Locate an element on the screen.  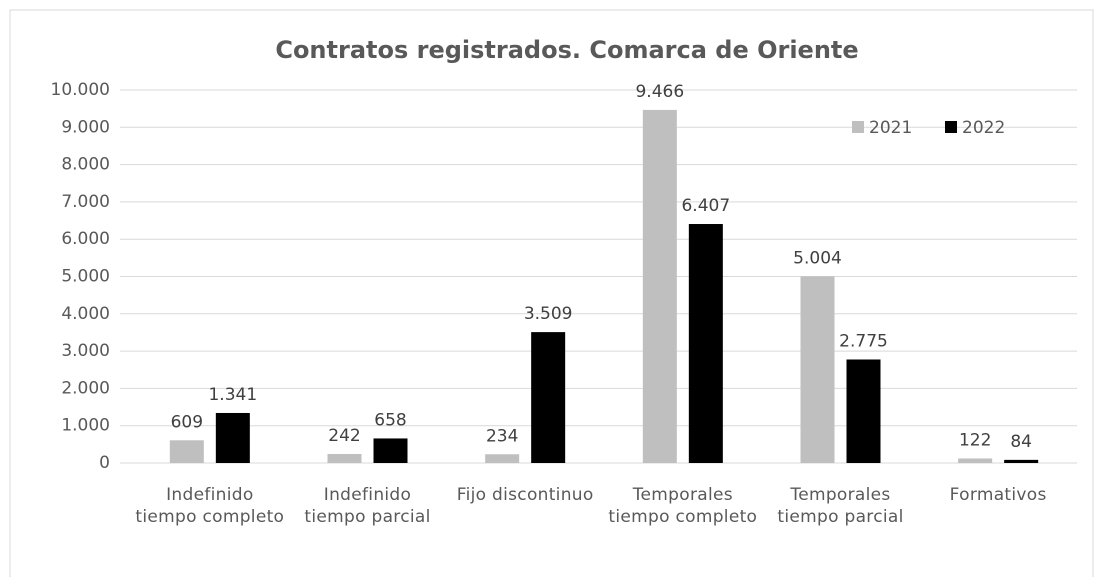
data-label: 9.466 is located at coordinates (659, 92).